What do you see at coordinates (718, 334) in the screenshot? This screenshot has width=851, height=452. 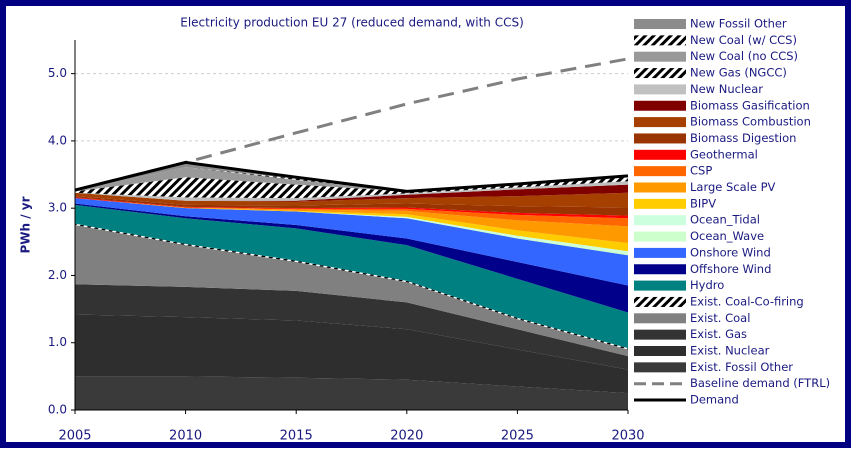 I see `legend-label: Exist. Gas` at bounding box center [718, 334].